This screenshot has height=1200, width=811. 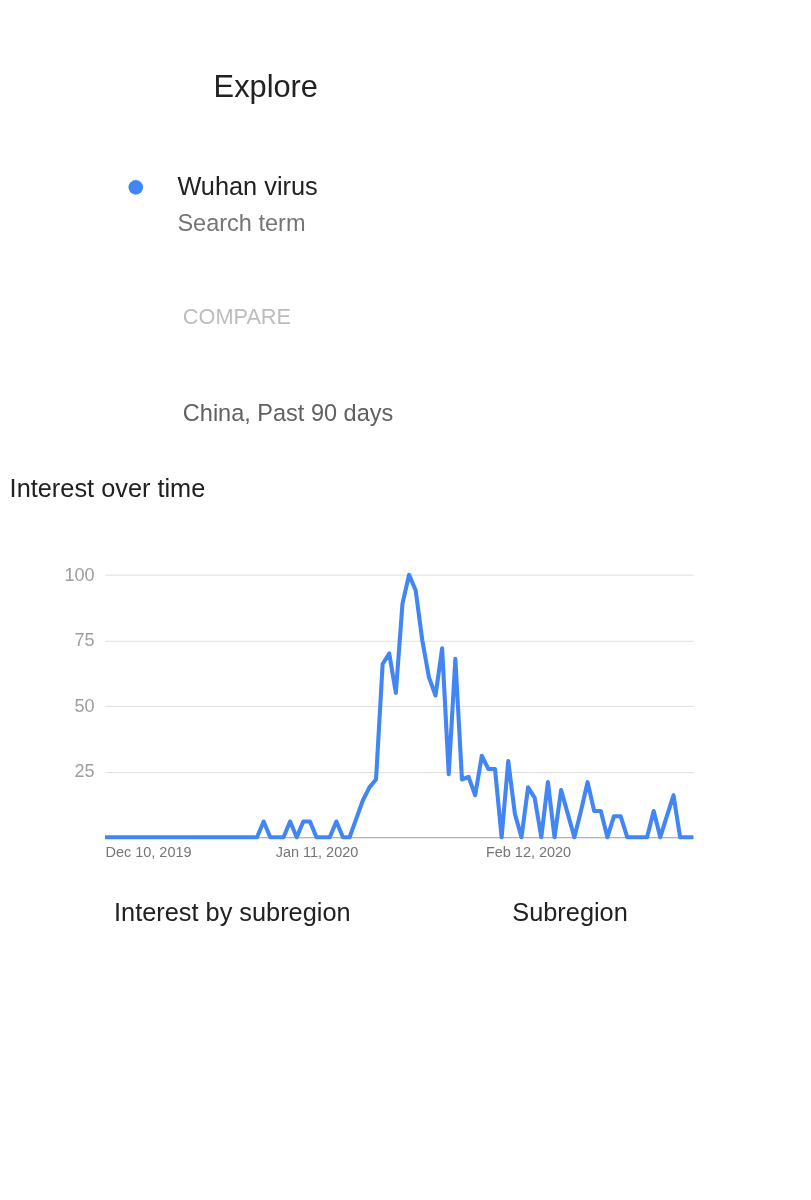 I want to click on legend-label: Wuhan virus, so click(x=247, y=185).